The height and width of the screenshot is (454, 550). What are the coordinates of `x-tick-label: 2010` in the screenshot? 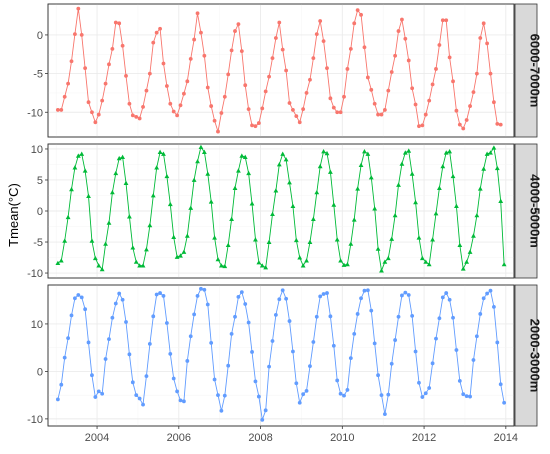 It's located at (342, 438).